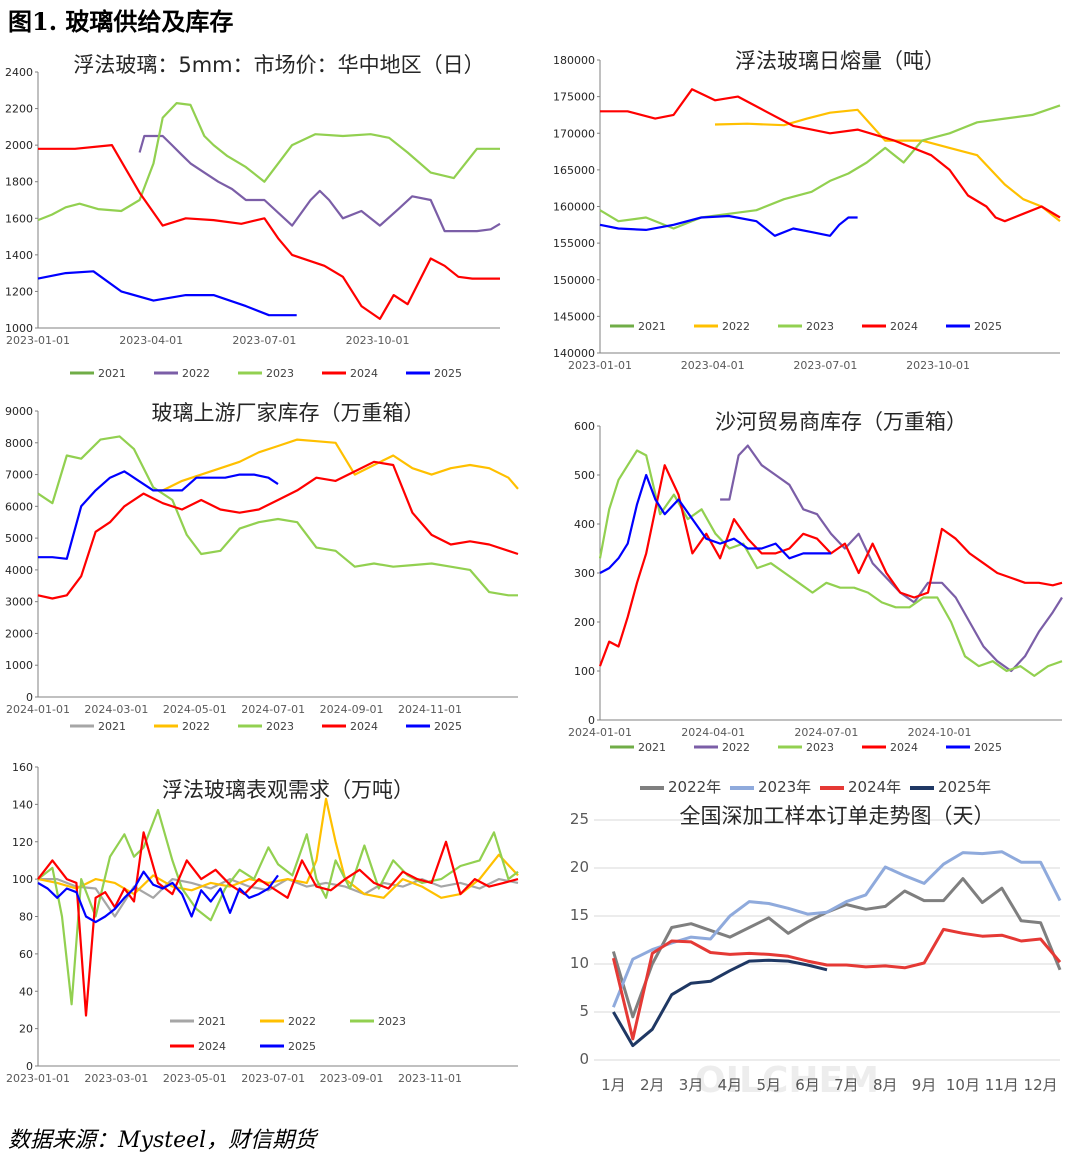 The image size is (1080, 1154). What do you see at coordinates (352, 1078) in the screenshot?
I see `x-tick-label: 2023-09-01` at bounding box center [352, 1078].